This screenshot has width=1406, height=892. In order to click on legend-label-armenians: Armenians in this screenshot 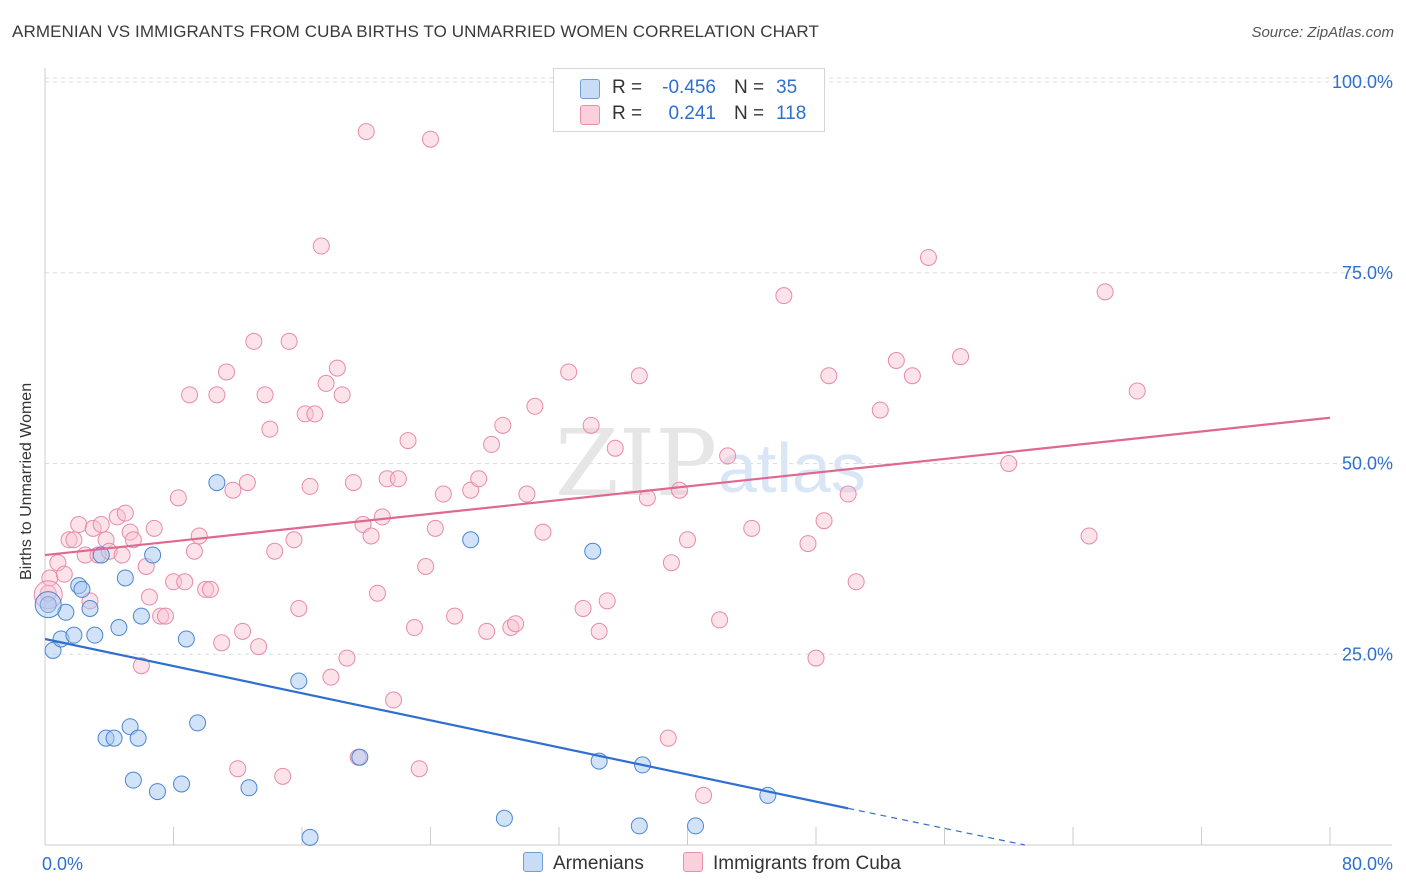, I will do `click(598, 863)`.